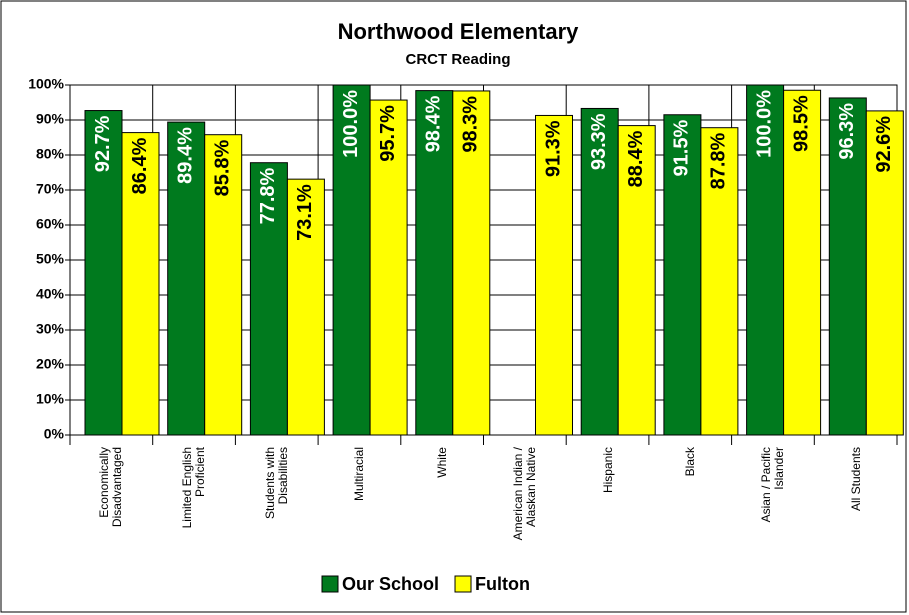  What do you see at coordinates (847, 131) in the screenshot?
I see `value-label: 96.3%` at bounding box center [847, 131].